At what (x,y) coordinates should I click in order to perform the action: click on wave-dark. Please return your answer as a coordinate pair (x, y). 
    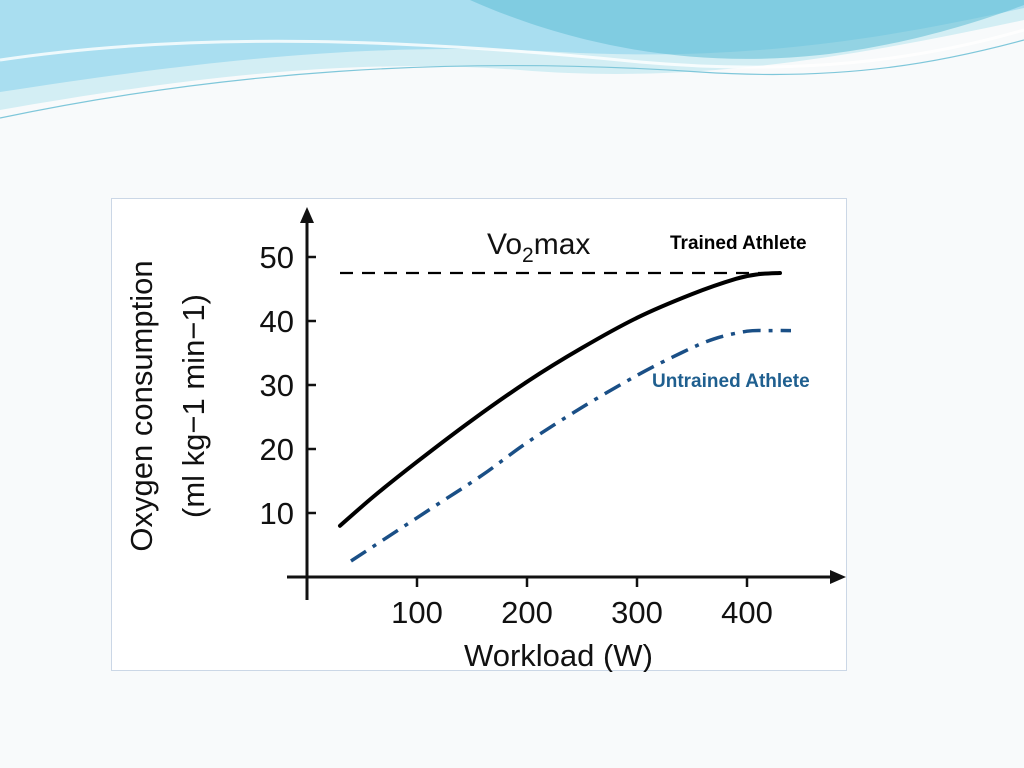
    Looking at the image, I should click on (512, 29).